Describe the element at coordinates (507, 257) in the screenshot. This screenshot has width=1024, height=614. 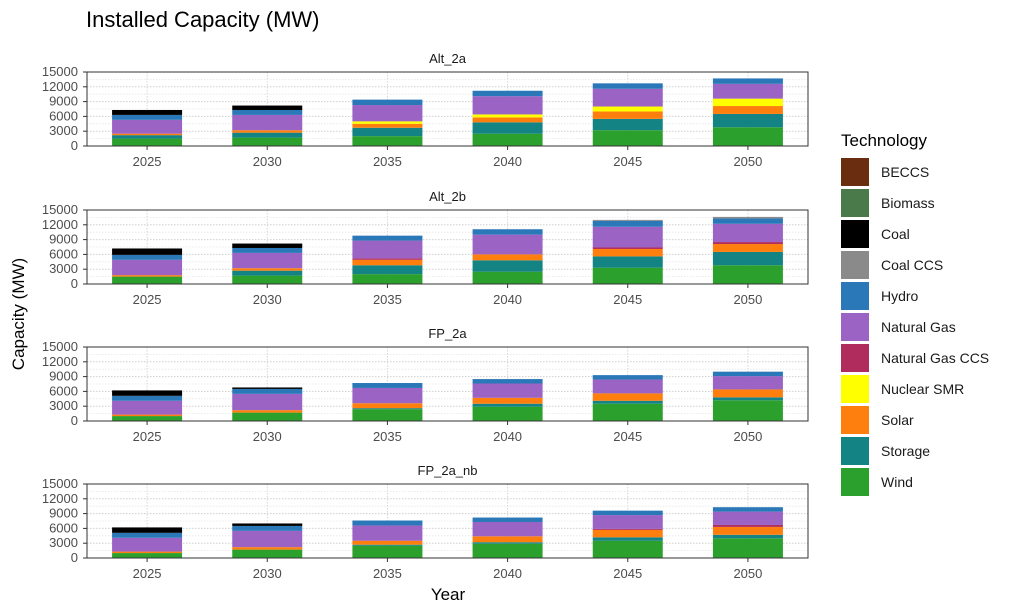
I see `bar-Alt_2b-2040-solar` at that location.